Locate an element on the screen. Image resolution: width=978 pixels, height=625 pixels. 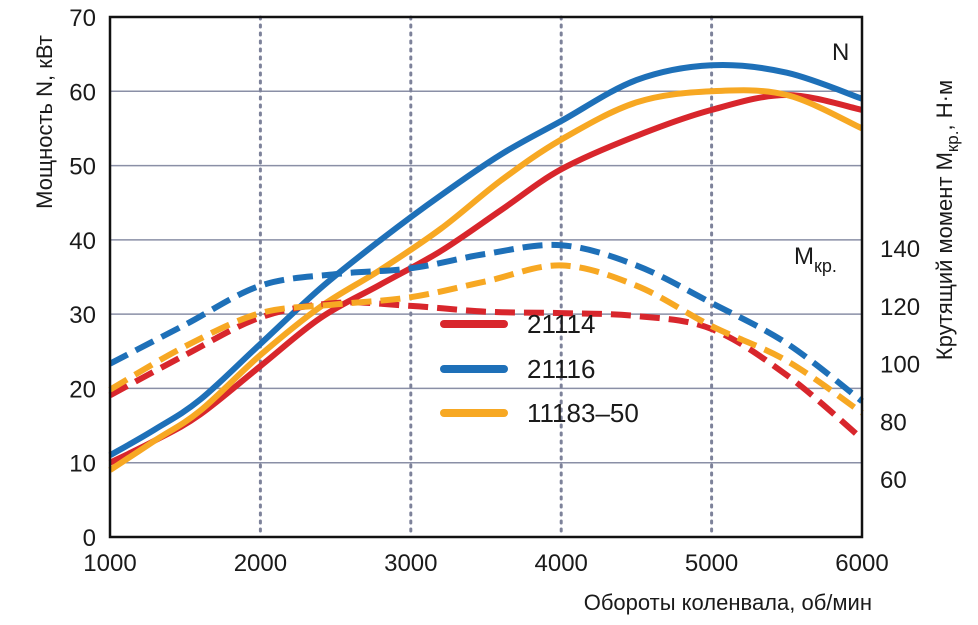
y-right-tick-label-140: 140 is located at coordinates (900, 249).